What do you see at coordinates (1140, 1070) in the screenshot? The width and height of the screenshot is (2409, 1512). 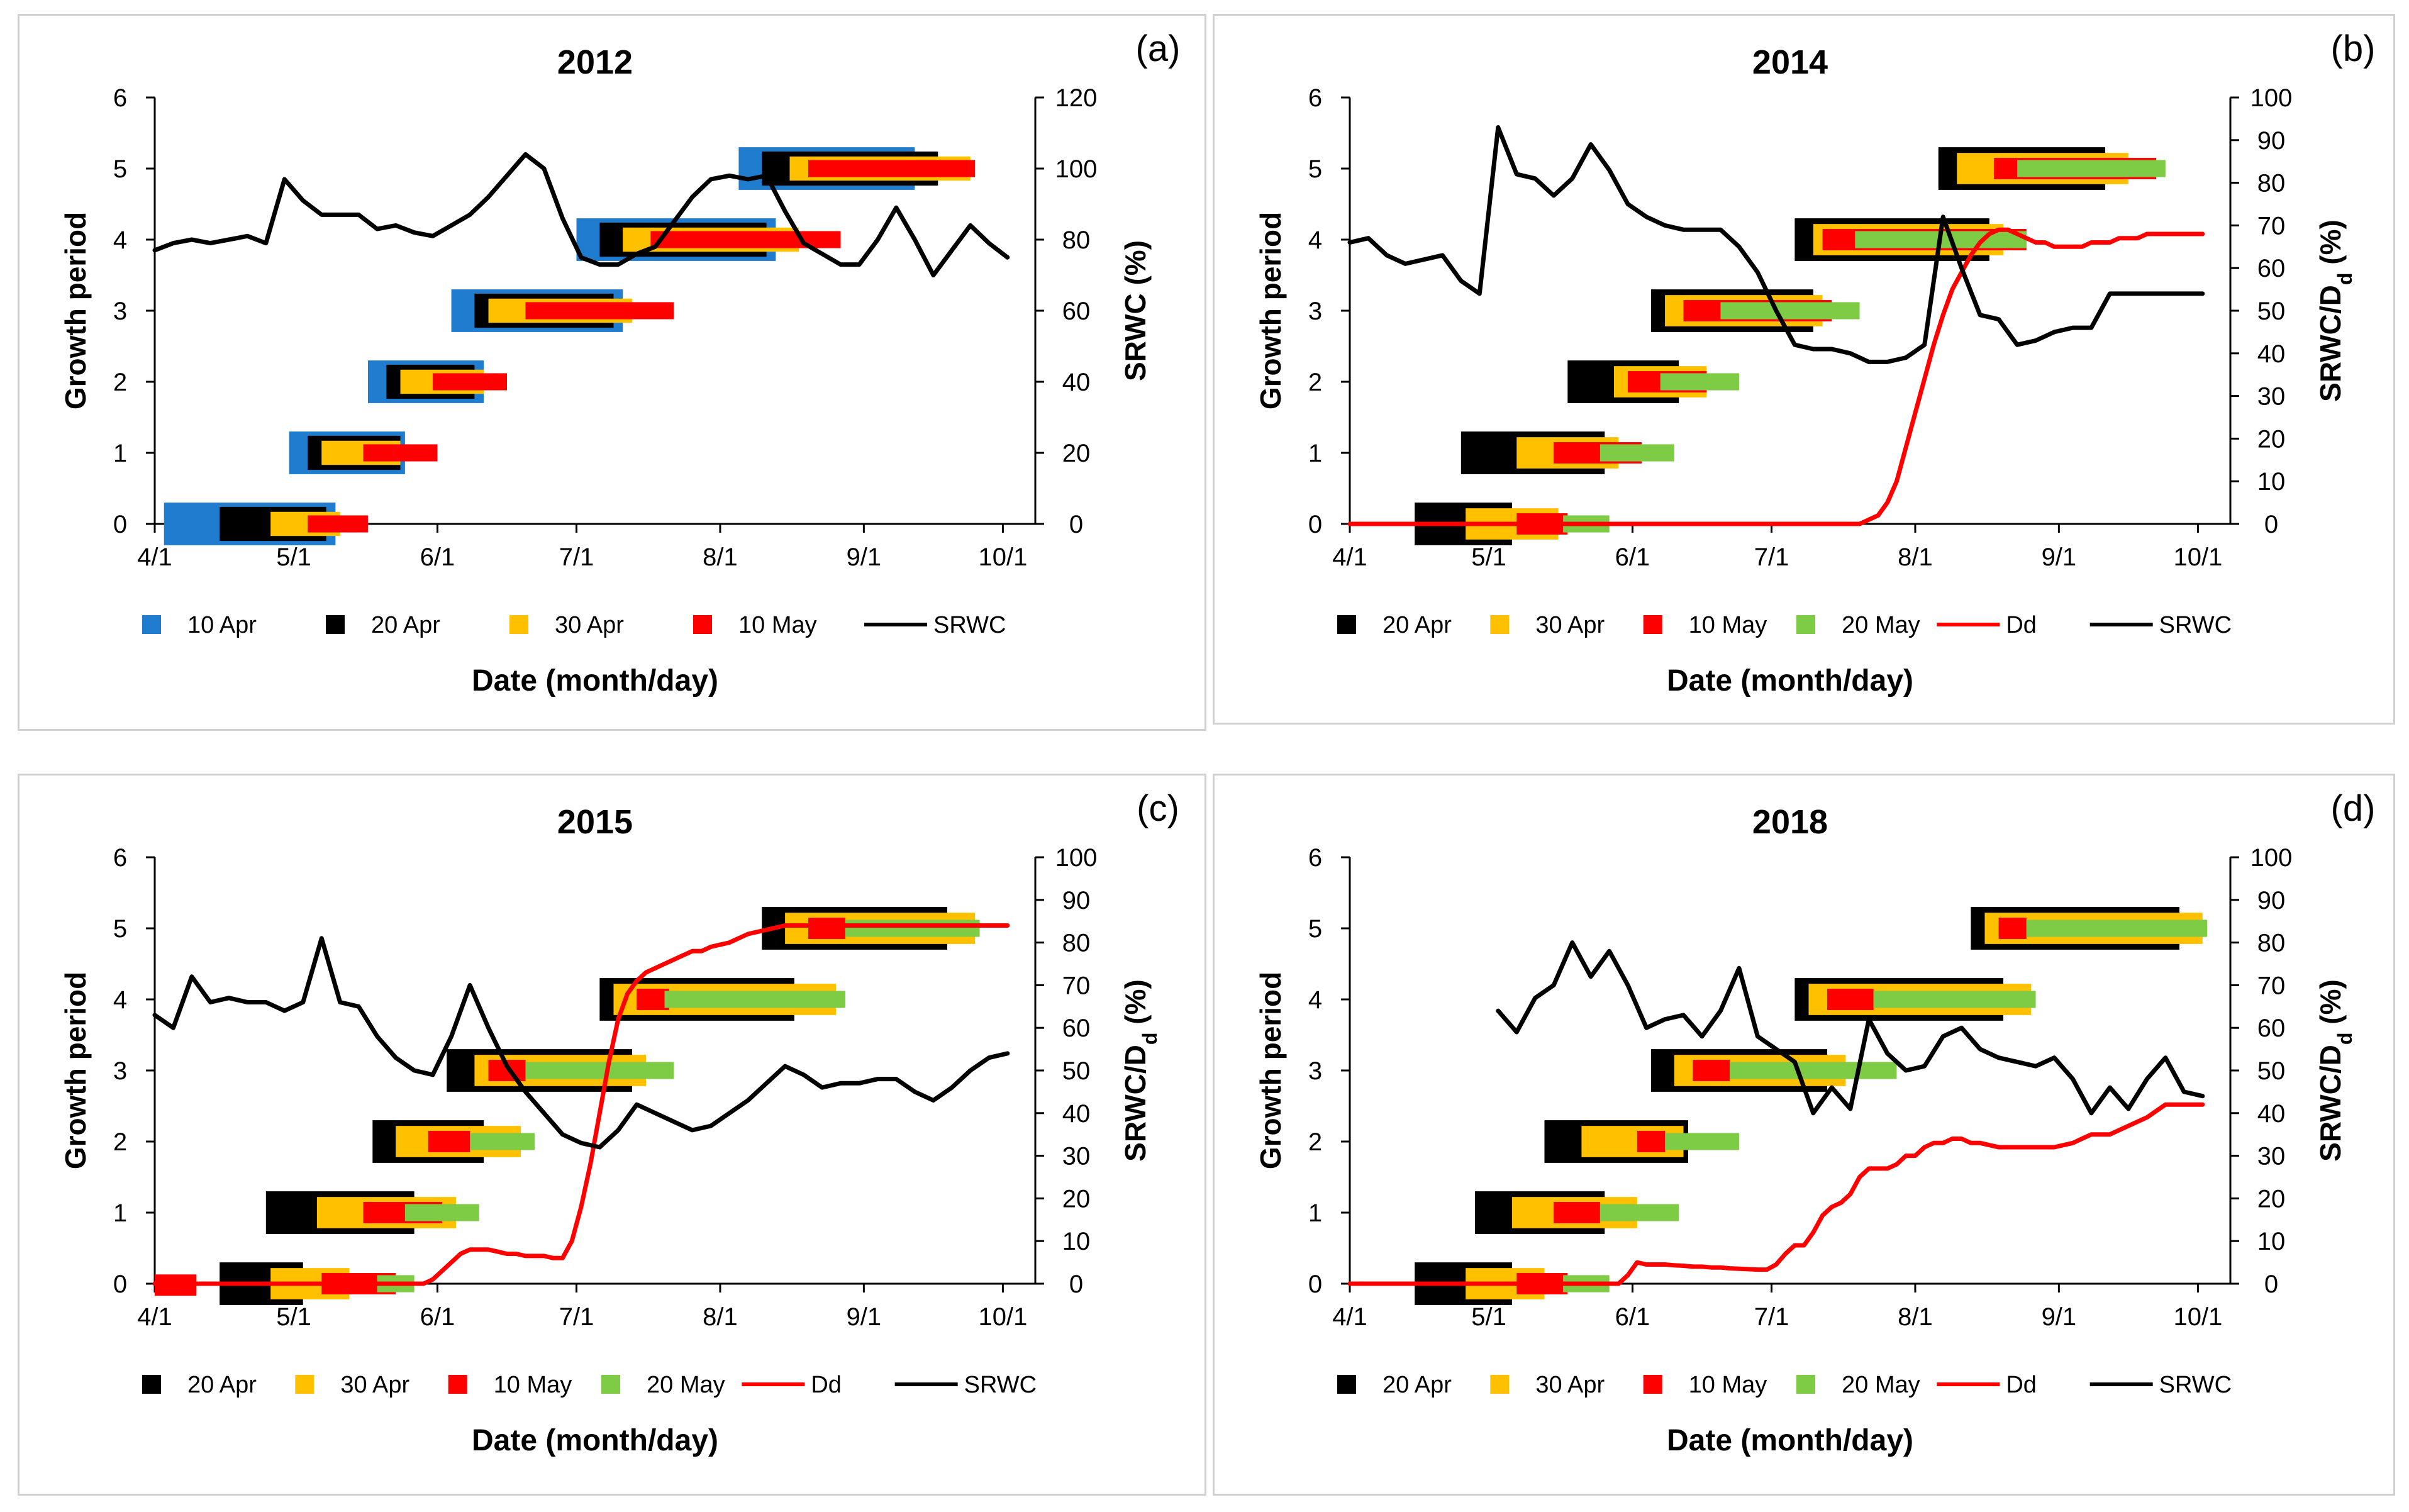 I see `y-right-axis-title: SRWC/Dd (%)` at bounding box center [1140, 1070].